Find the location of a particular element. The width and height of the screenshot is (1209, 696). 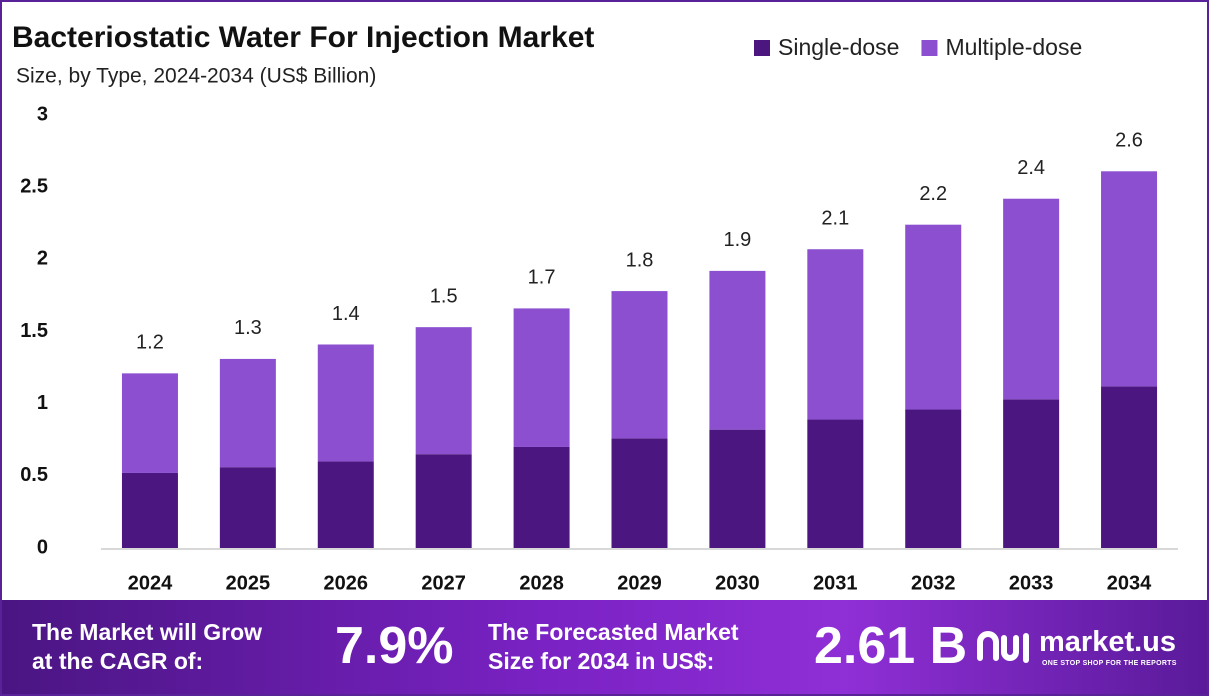

x-tick-label: 2034 is located at coordinates (1129, 583).